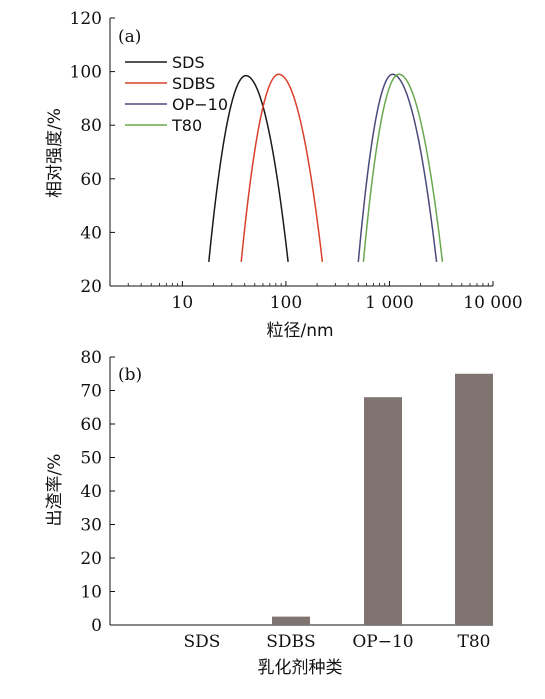  Describe the element at coordinates (91, 287) in the screenshot. I see `chart-a-y-tick-label: 20` at that location.